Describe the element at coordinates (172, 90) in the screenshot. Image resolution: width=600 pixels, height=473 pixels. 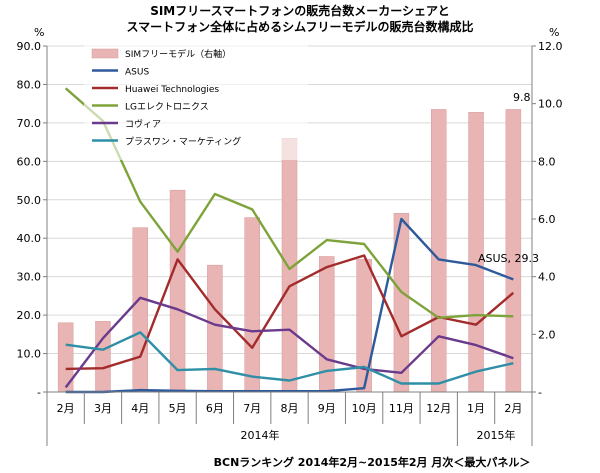
I see `legend-label: Huawei Technologies` at that location.